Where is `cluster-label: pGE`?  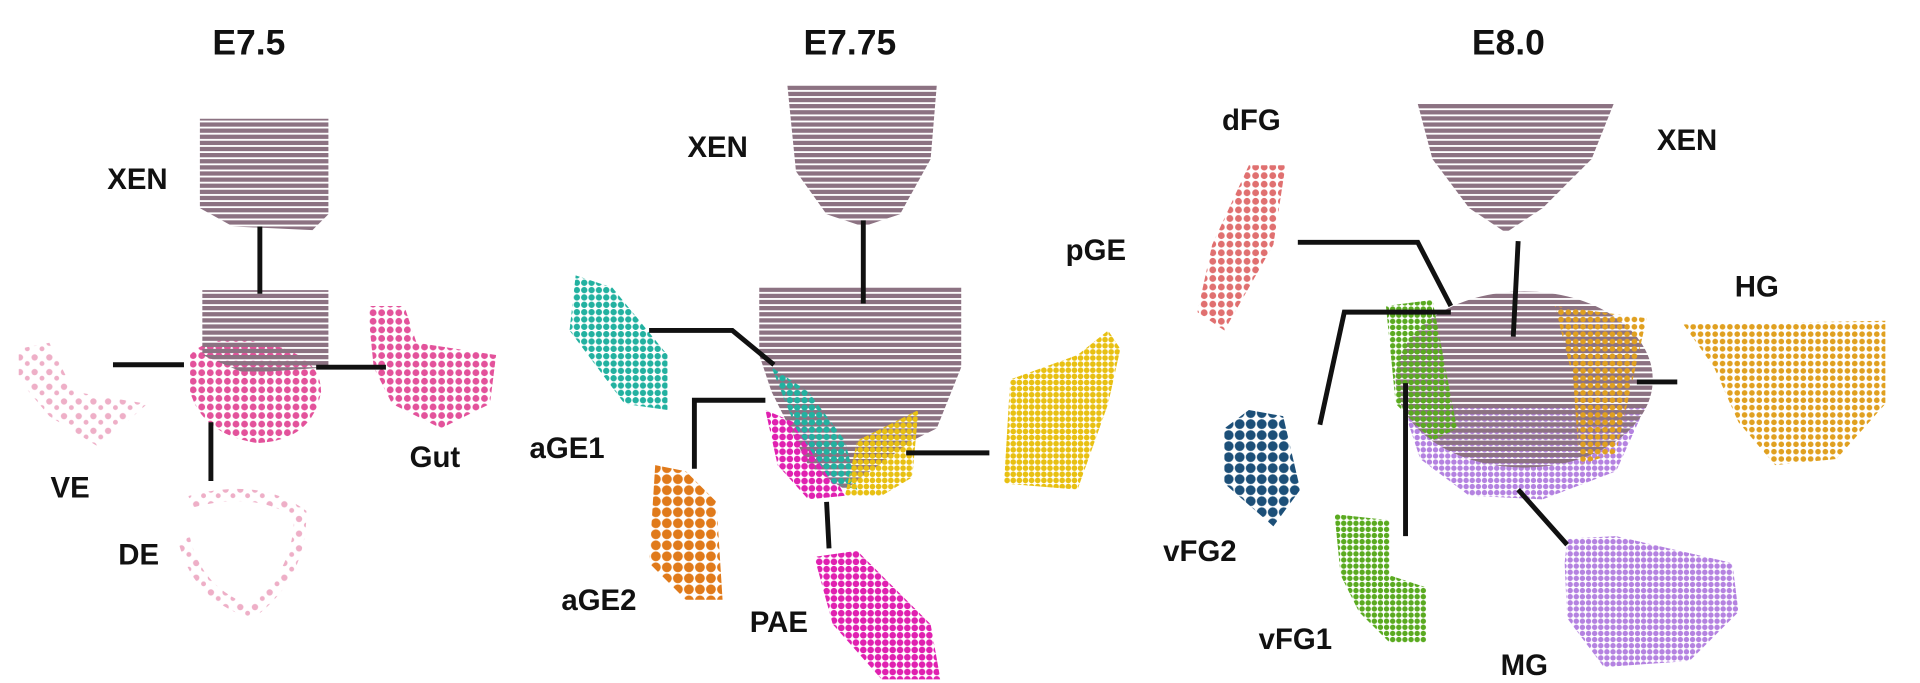
cluster-label: pGE is located at coordinates (1096, 250).